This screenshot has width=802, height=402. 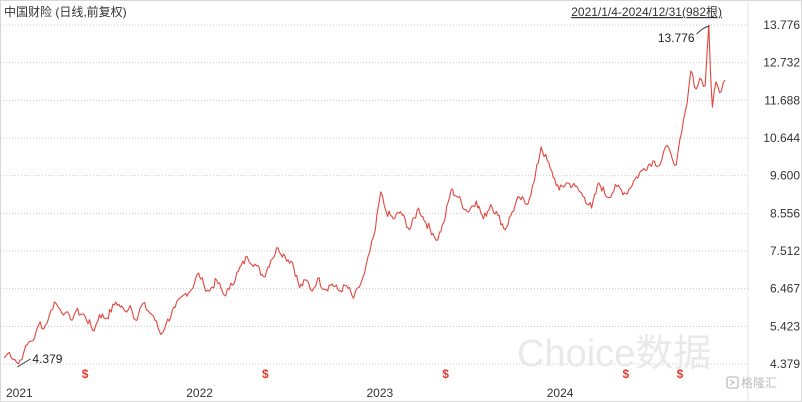 I want to click on max-annotation-arrow, so click(x=703, y=30).